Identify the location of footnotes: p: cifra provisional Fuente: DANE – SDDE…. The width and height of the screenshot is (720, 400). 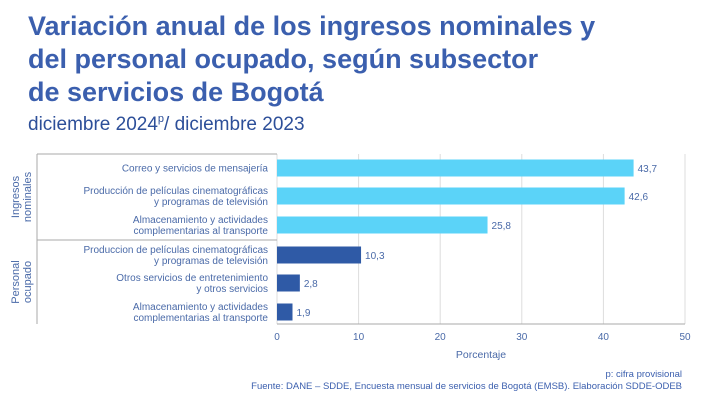
(466, 381).